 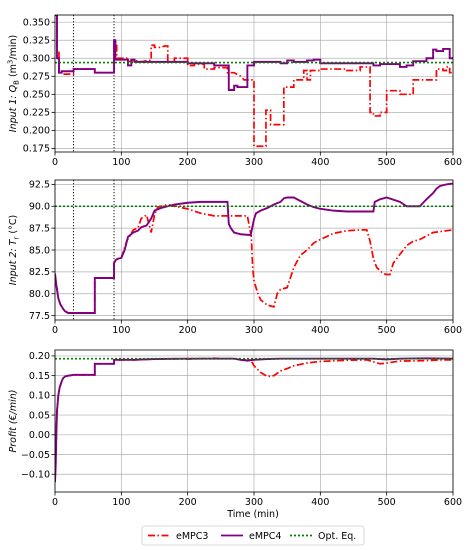 I want to click on y-tick-label: 0.275, so click(x=36, y=77).